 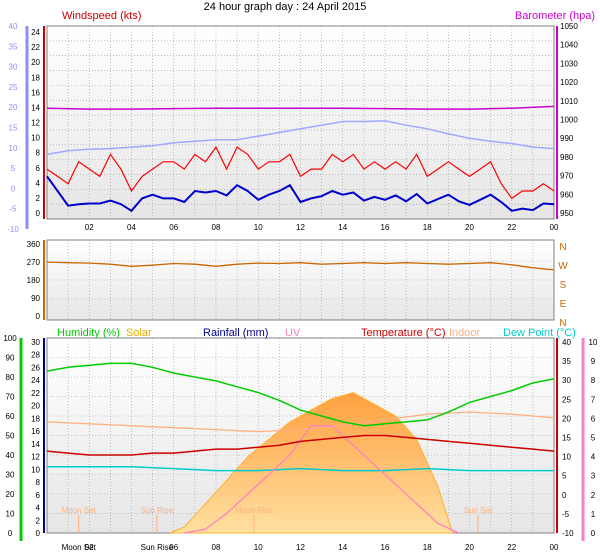 What do you see at coordinates (157, 510) in the screenshot?
I see `annotation-label: Sun Rise` at bounding box center [157, 510].